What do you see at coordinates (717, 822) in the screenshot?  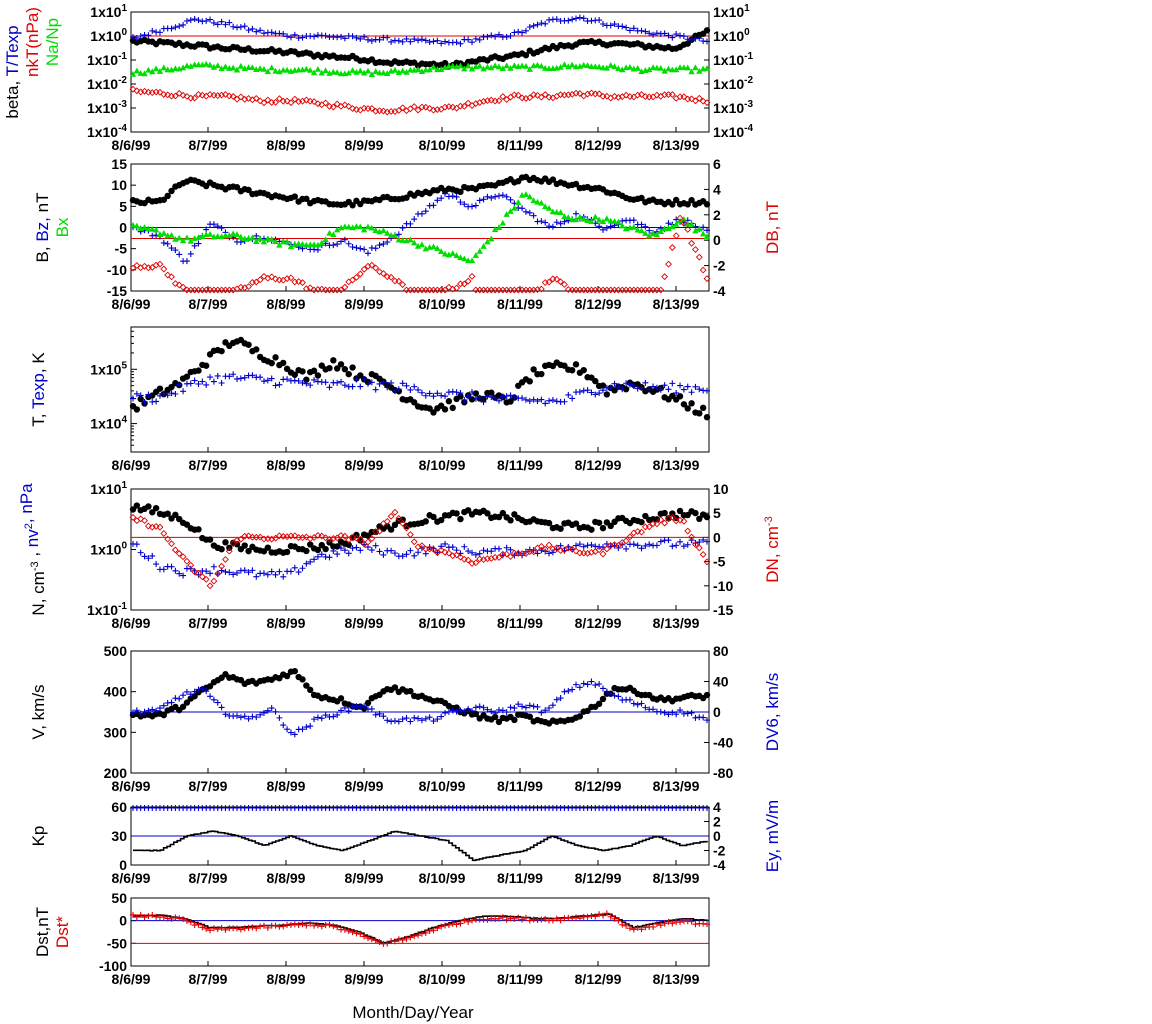 I see `y2-tick-label: 2` at bounding box center [717, 822].